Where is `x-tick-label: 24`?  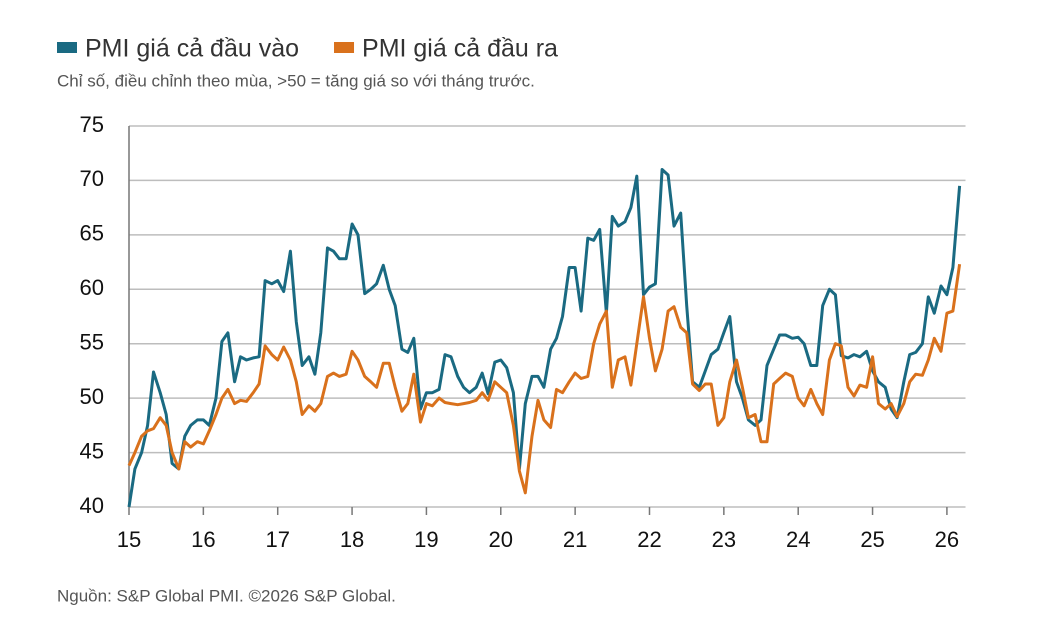
x-tick-label: 24 is located at coordinates (798, 539).